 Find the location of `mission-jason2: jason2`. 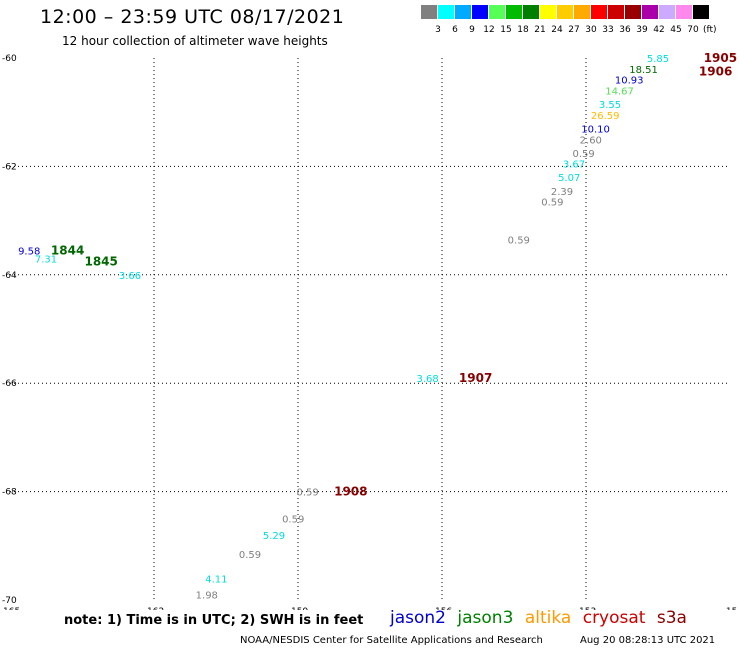

mission-jason2: jason2 is located at coordinates (418, 618).